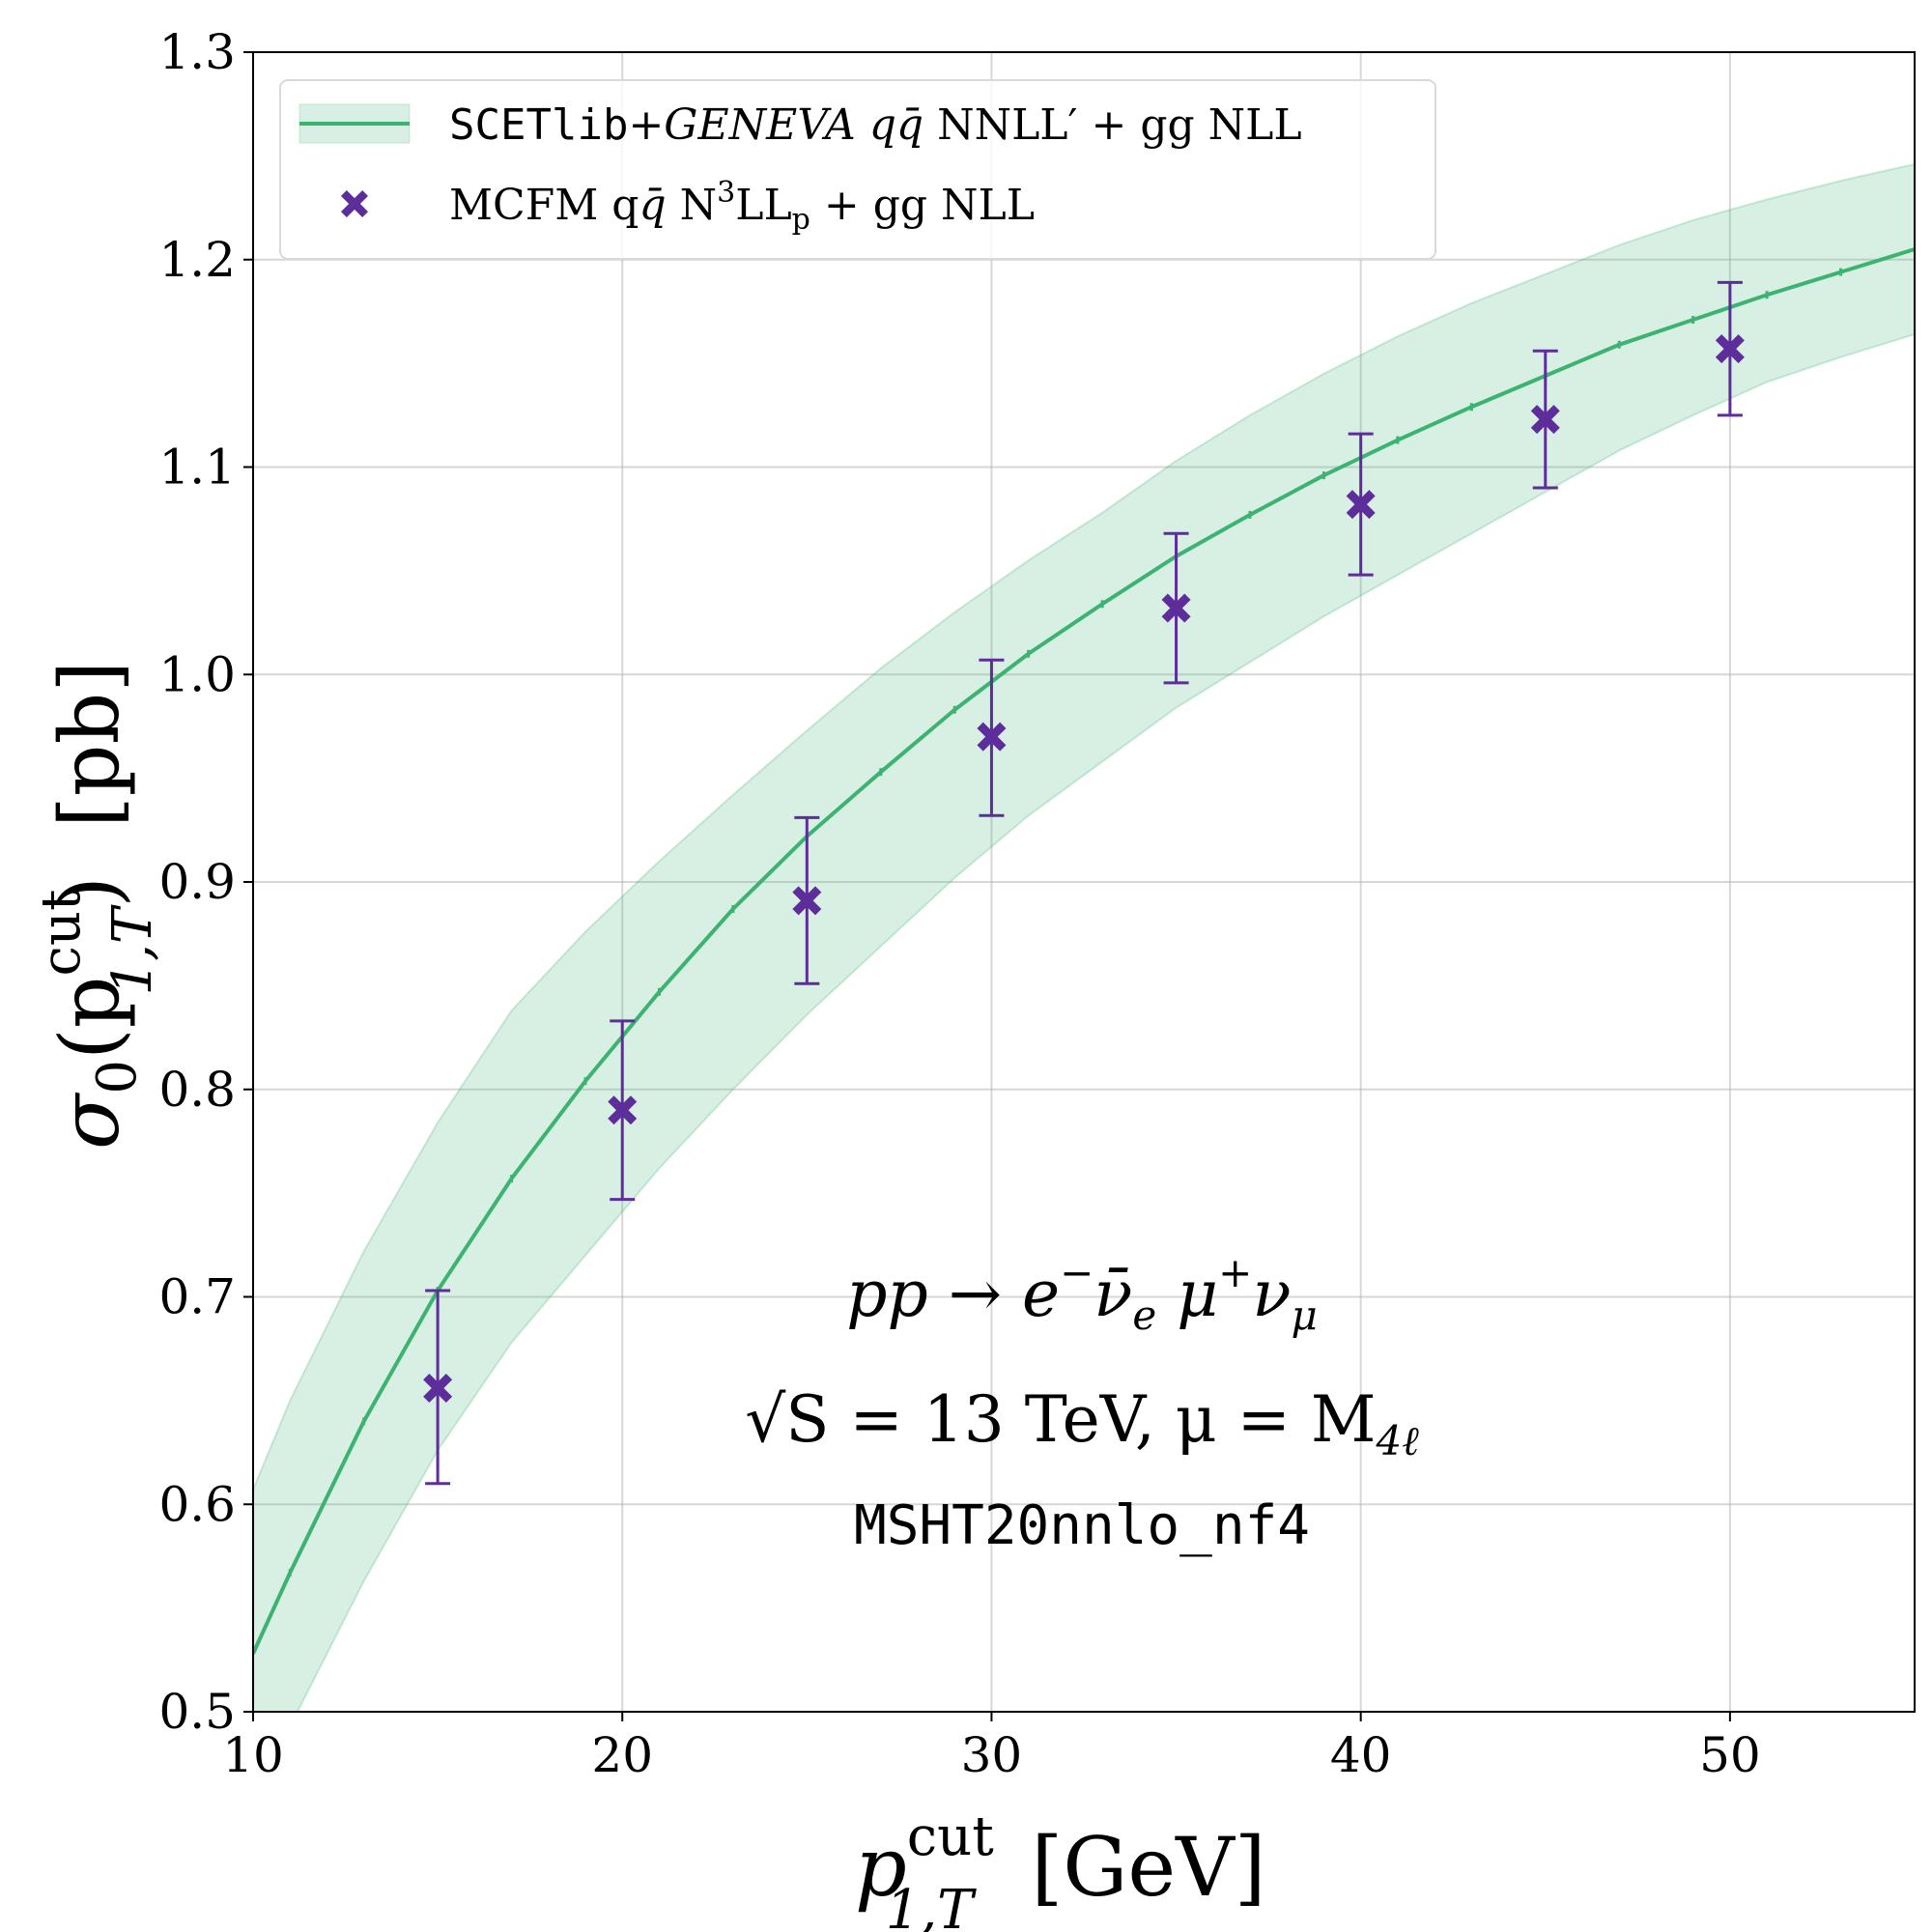 The height and width of the screenshot is (1932, 1932). Describe the element at coordinates (875, 125) in the screenshot. I see `legend-label-scetlib: SCETlib+GENEVA qq̄ NNLL′ + gg NLL` at that location.